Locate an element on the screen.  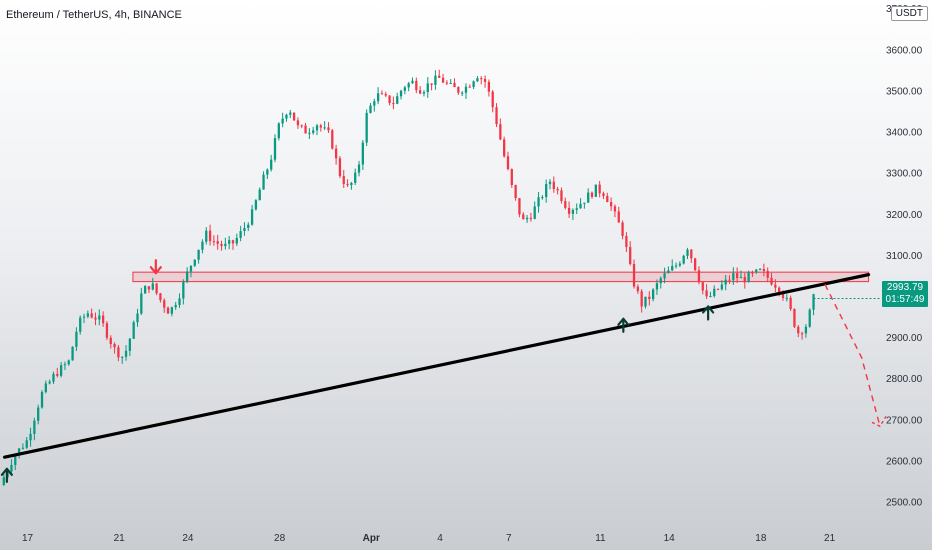
price-axis-label: 3300.00 is located at coordinates (904, 174).